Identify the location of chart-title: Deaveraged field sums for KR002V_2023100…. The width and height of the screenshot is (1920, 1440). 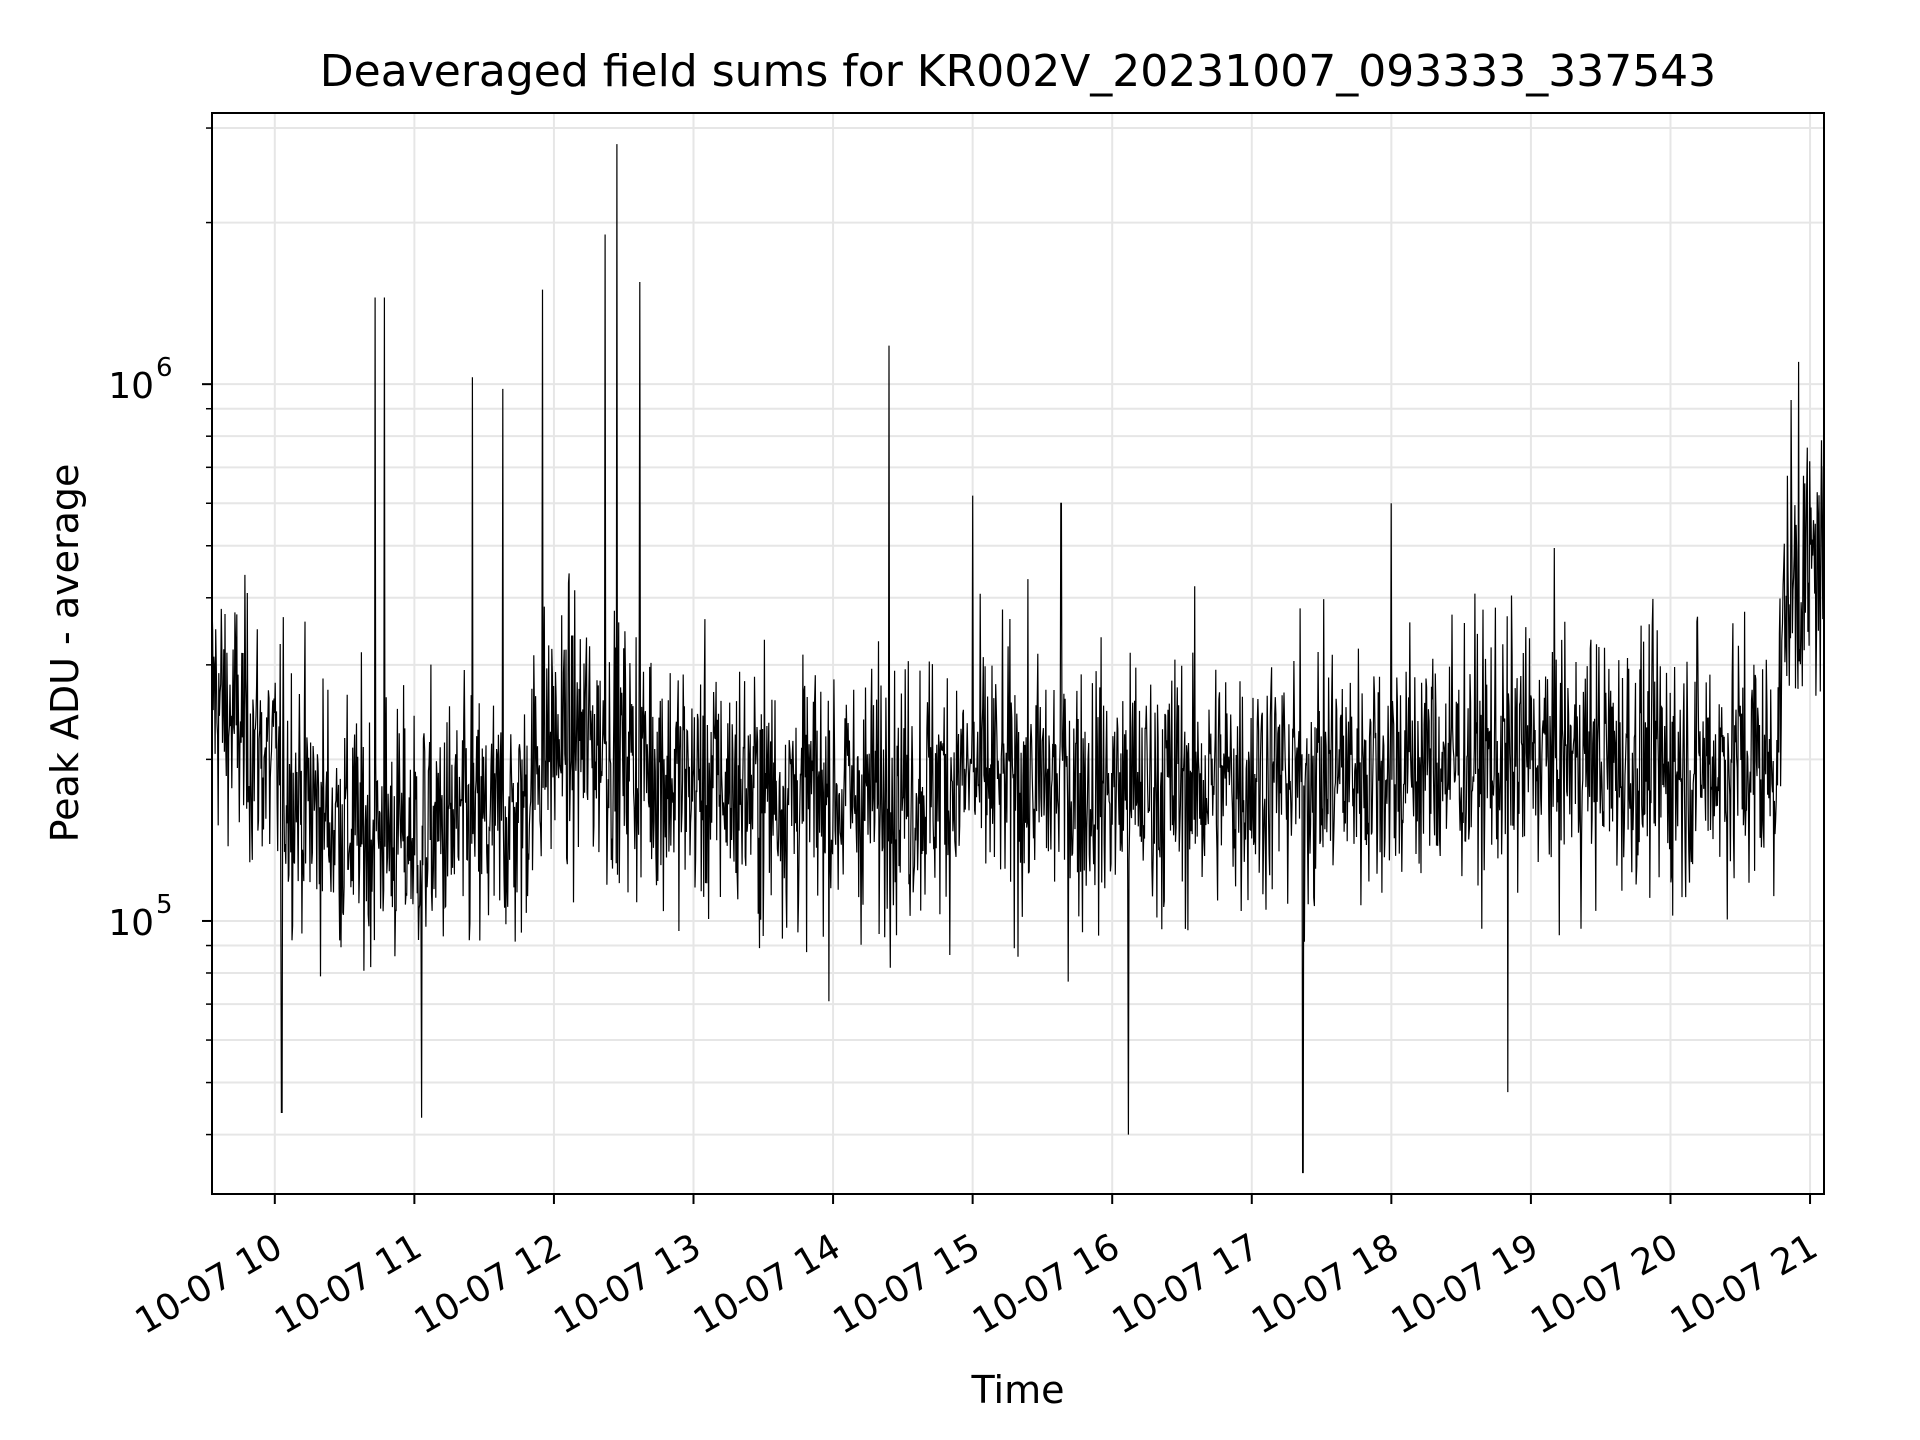
(1018, 71).